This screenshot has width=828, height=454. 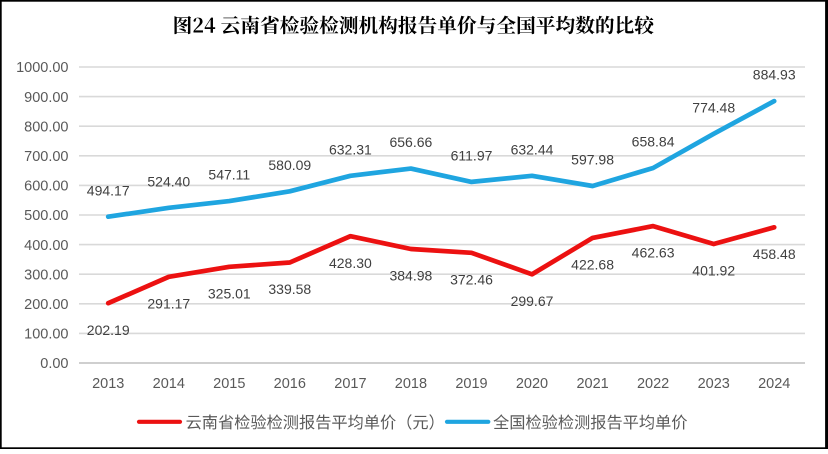 What do you see at coordinates (289, 165) in the screenshot?
I see `svg-text: 580.09` at bounding box center [289, 165].